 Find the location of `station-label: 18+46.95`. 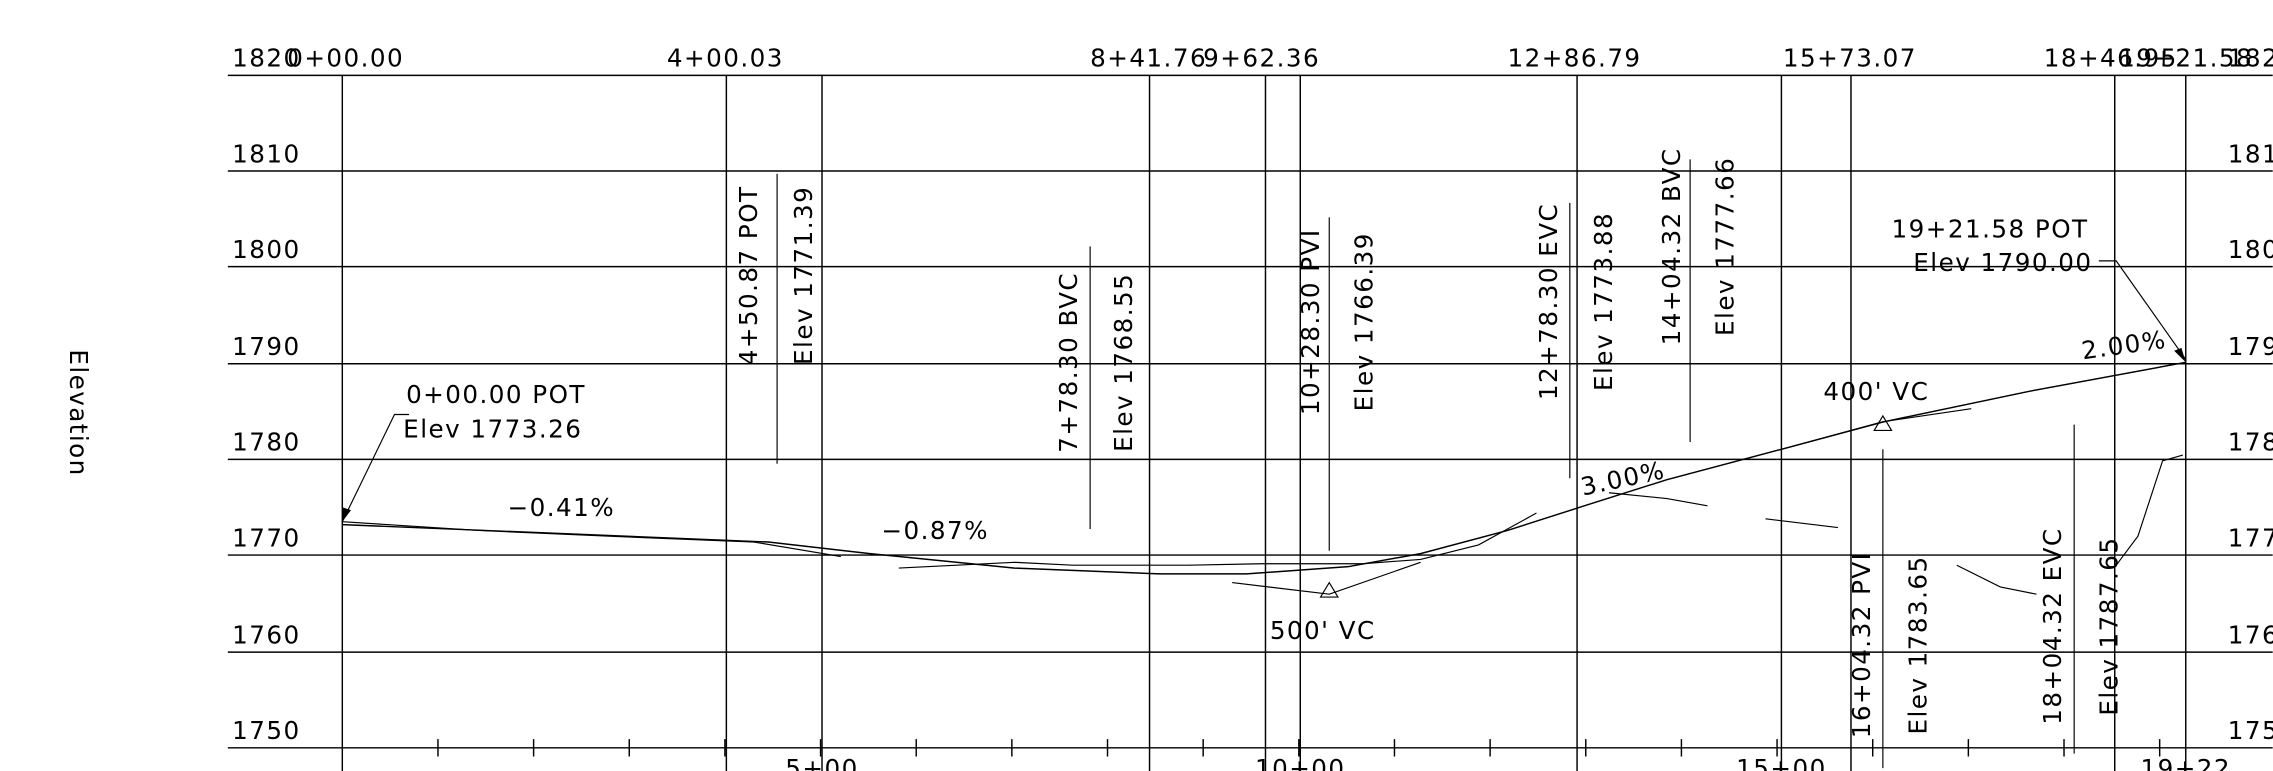

station-label: 18+46.95 is located at coordinates (2111, 58).